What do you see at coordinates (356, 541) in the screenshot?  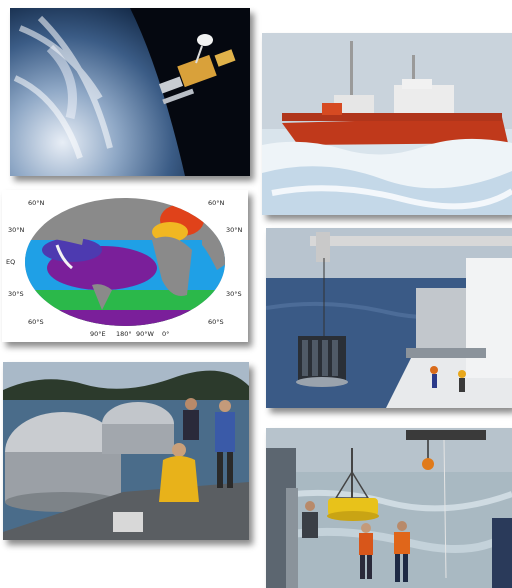 I see `crew-icon` at bounding box center [356, 541].